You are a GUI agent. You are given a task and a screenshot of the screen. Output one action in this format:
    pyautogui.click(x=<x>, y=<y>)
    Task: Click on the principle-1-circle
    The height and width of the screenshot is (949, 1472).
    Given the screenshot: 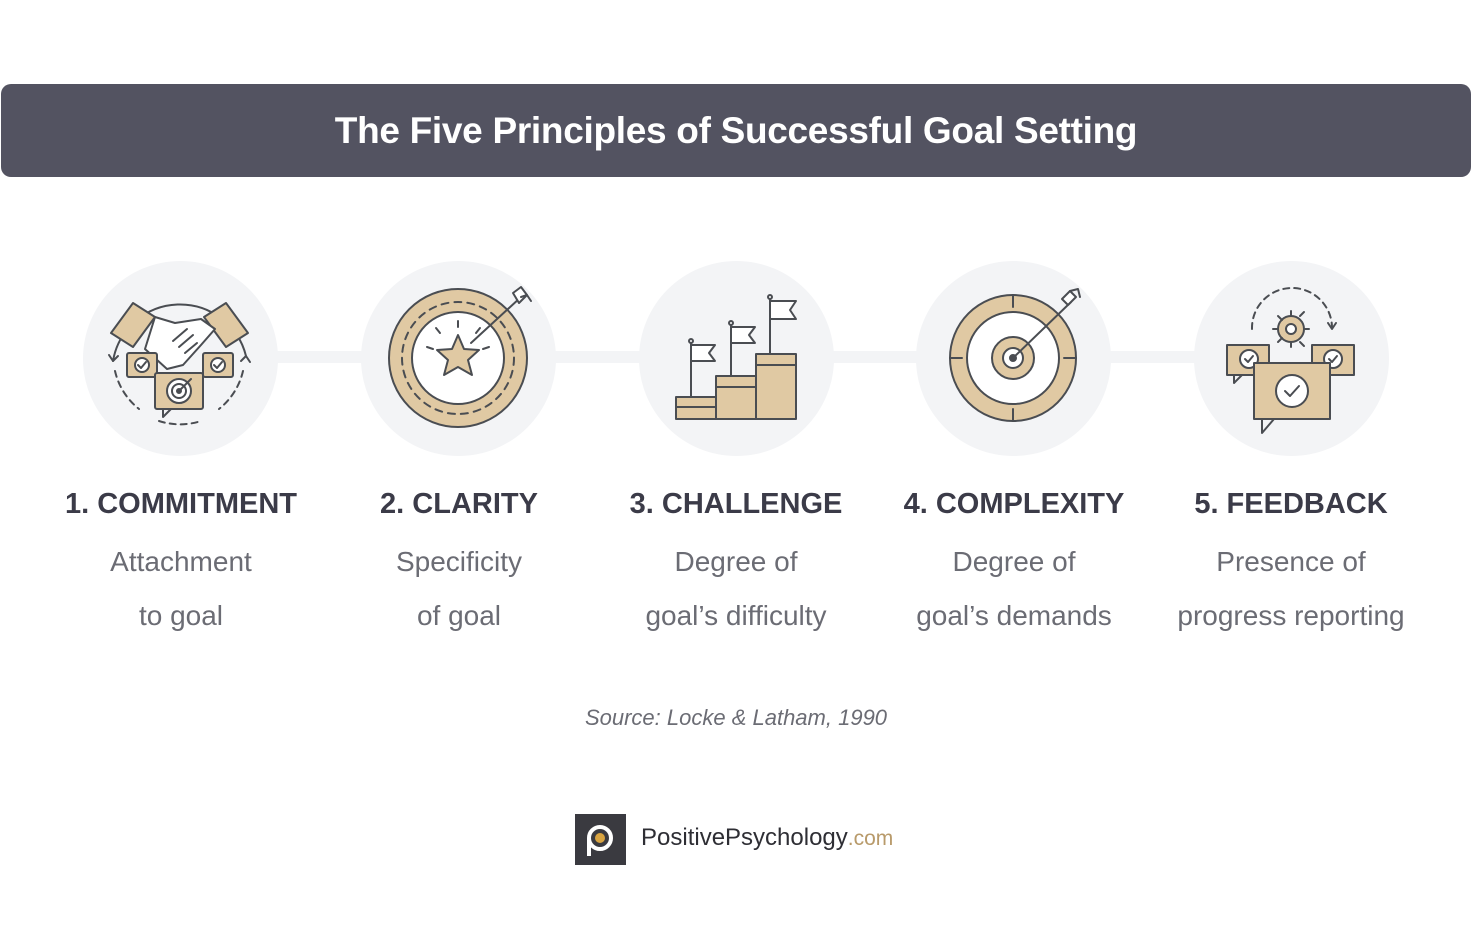 What is the action you would take?
    pyautogui.click(x=180, y=358)
    